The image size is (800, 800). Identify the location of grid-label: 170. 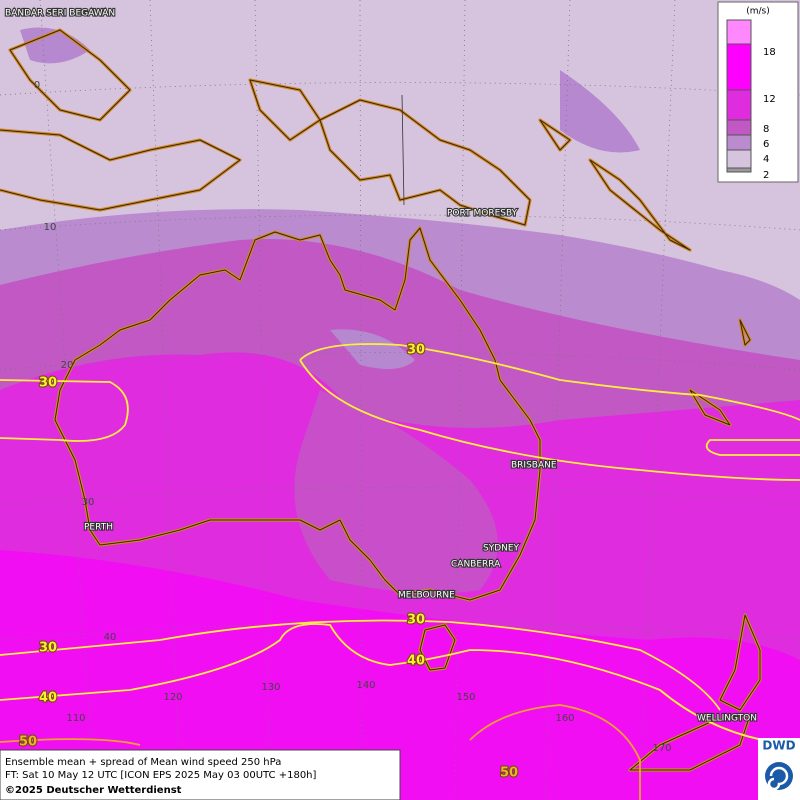
(661, 748).